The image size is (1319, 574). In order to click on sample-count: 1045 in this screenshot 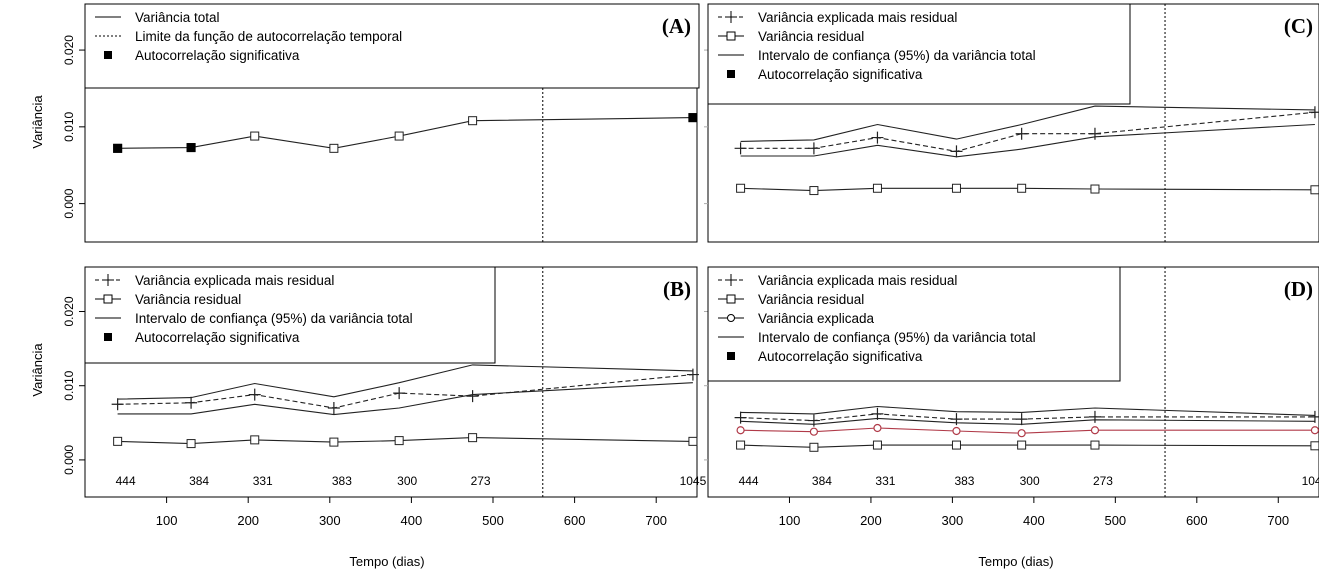, I will do `click(693, 481)`.